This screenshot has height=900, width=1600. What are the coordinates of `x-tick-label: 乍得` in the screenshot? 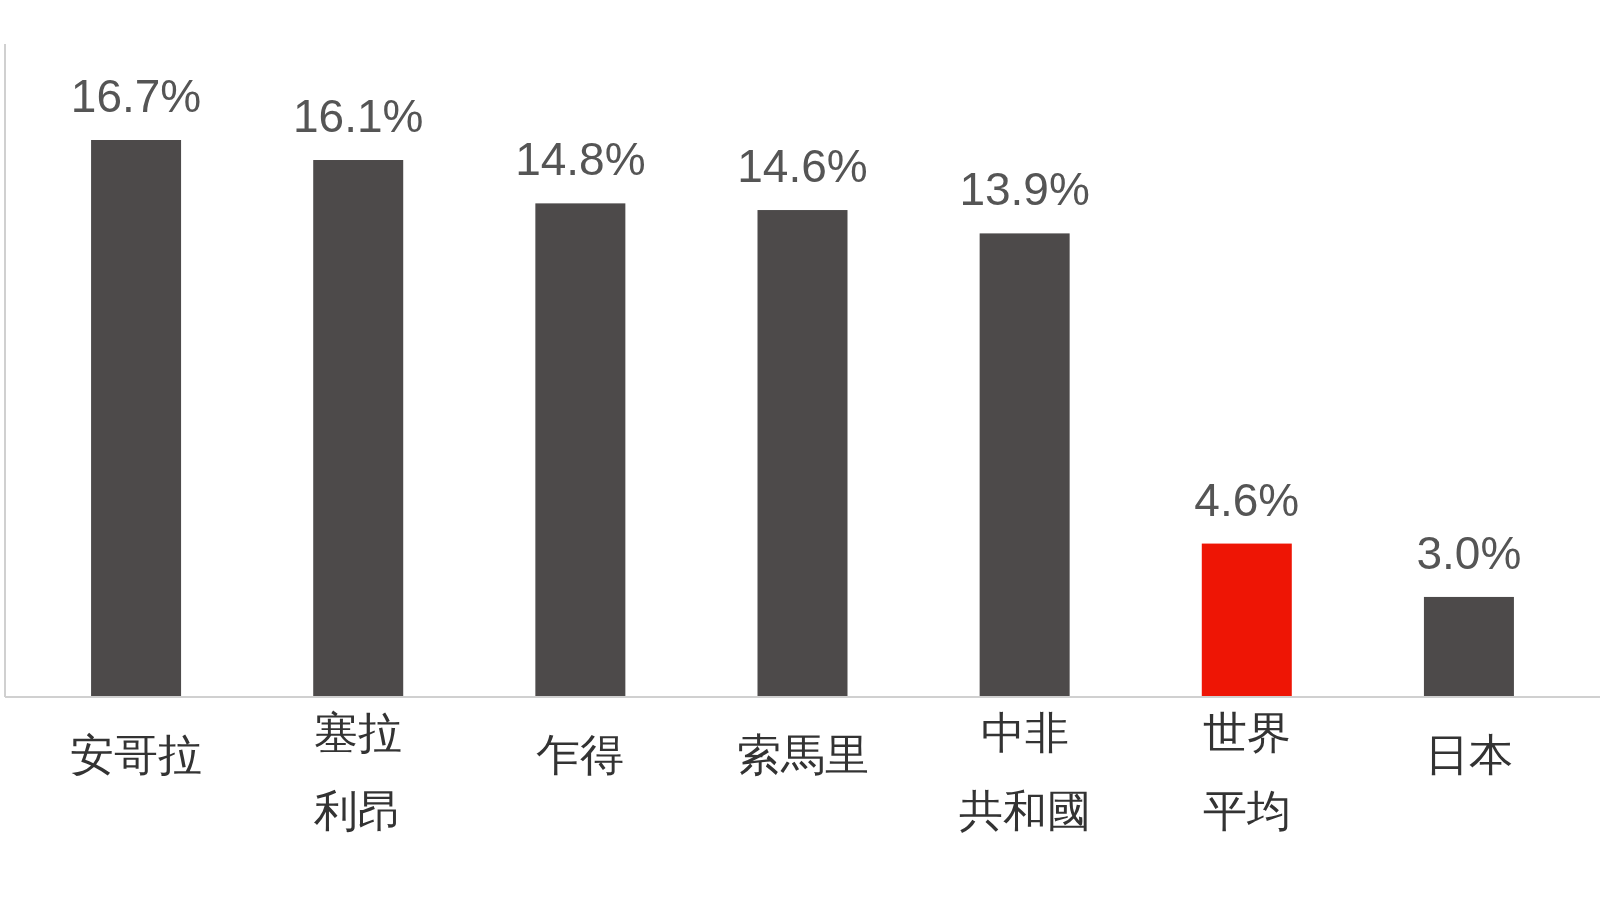 It's located at (580, 754).